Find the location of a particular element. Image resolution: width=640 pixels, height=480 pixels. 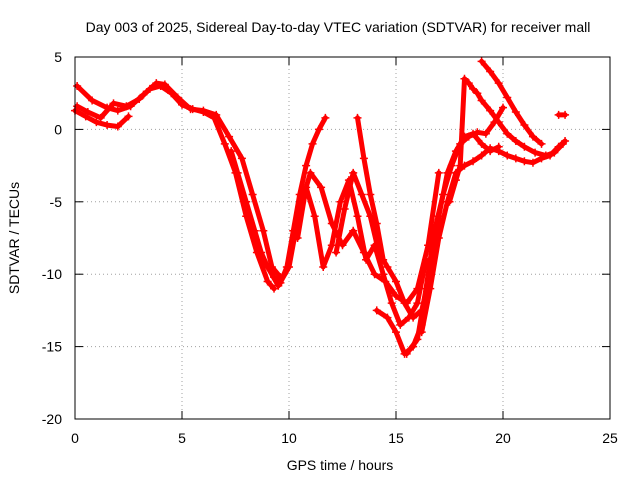

y-tick-label: -15 is located at coordinates (52, 347).